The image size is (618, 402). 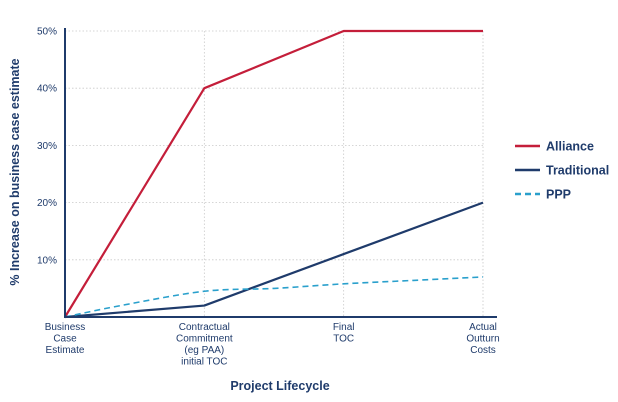 I want to click on x-tick-label-line: (eg PAA), so click(x=204, y=350).